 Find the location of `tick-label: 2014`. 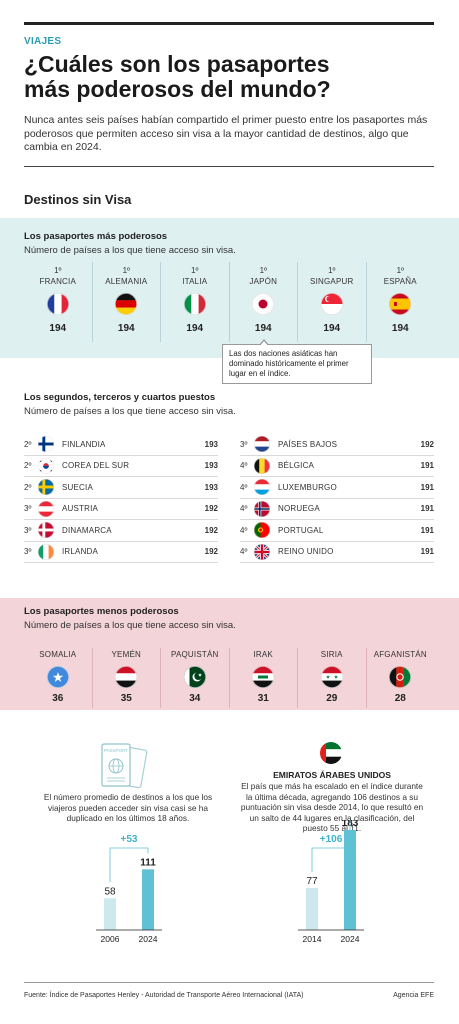

tick-label: 2014 is located at coordinates (312, 939).